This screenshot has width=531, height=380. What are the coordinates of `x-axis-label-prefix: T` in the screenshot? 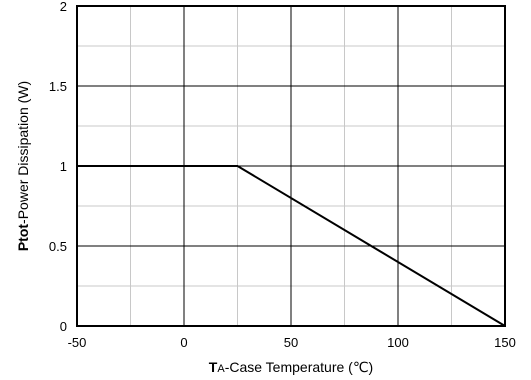 It's located at (213, 367).